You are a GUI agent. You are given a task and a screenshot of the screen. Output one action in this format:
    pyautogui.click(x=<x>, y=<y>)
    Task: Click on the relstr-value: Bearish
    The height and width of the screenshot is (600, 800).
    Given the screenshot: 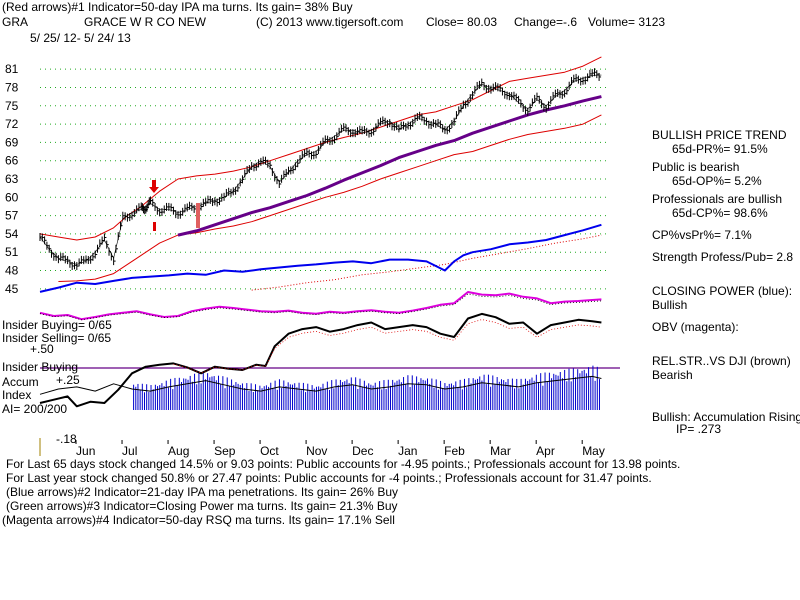 What is the action you would take?
    pyautogui.click(x=672, y=375)
    